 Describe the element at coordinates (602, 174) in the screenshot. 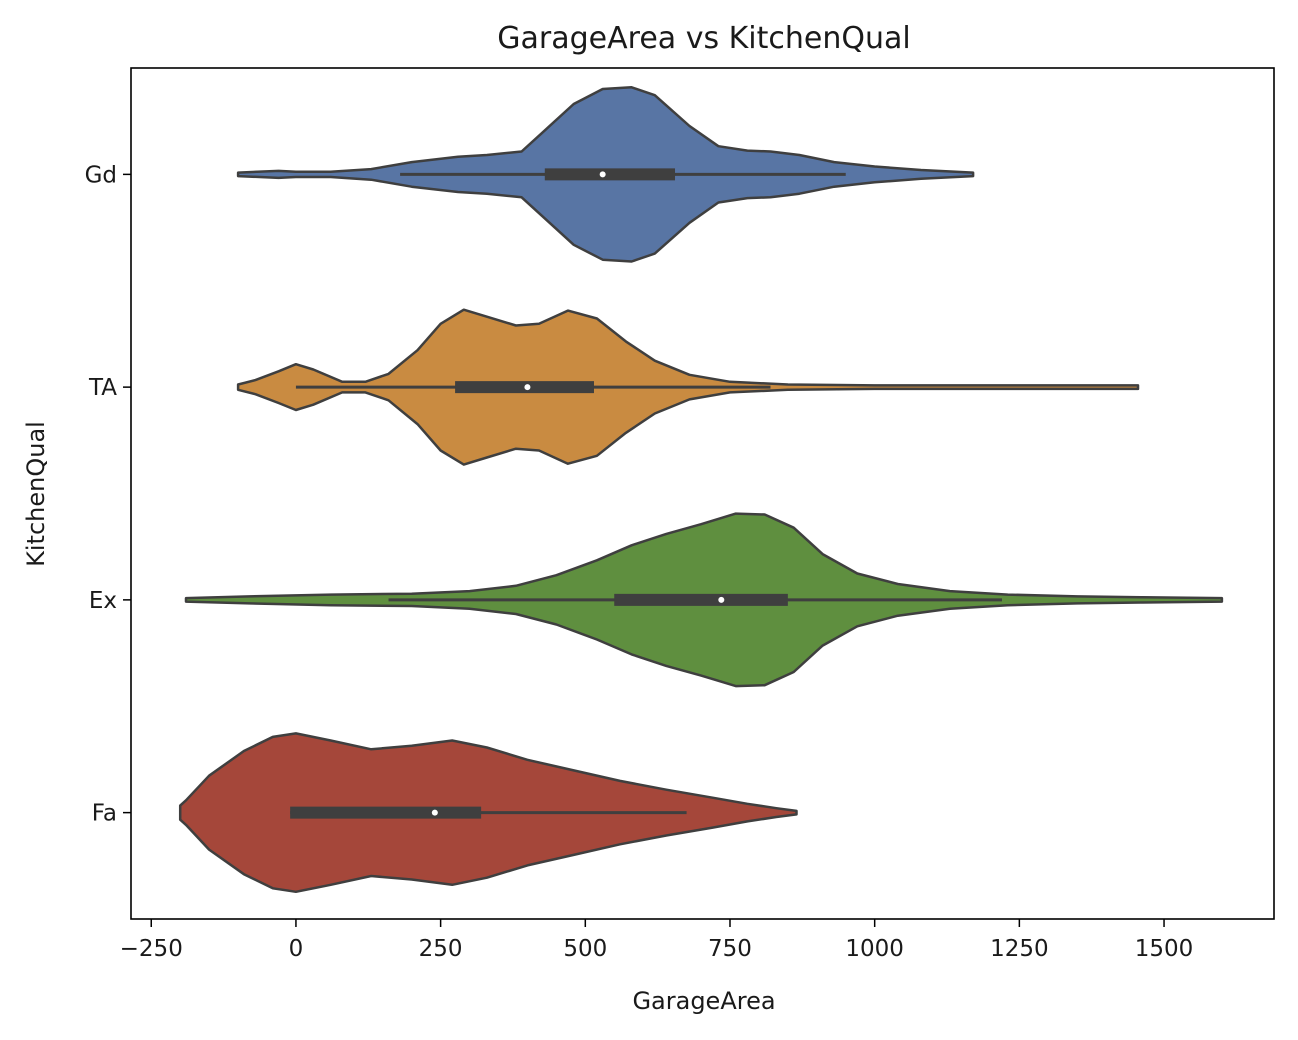

I see `median-point-gd` at that location.